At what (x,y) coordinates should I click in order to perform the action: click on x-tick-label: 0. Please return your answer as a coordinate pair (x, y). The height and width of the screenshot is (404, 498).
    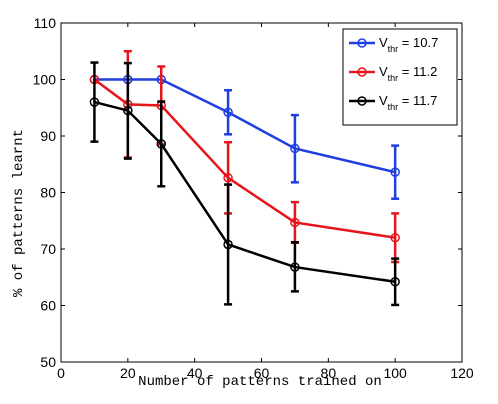
    Looking at the image, I should click on (61, 373).